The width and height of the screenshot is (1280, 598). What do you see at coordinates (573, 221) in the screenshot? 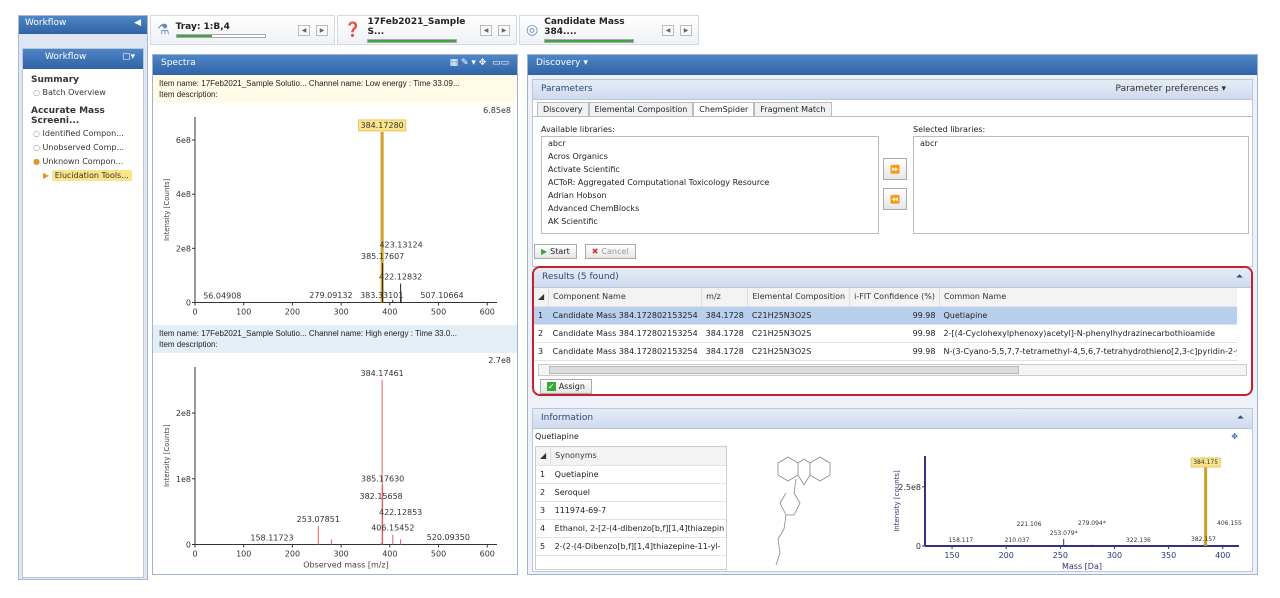
I see `library-item: AK Scientific` at bounding box center [573, 221].